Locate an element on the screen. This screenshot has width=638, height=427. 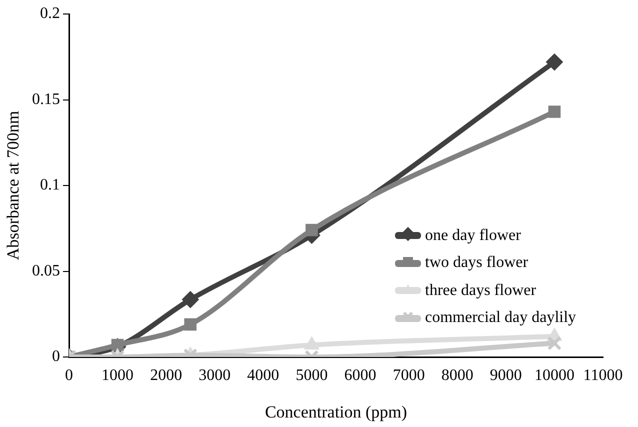
legend-label: three days flower is located at coordinates (480, 291).